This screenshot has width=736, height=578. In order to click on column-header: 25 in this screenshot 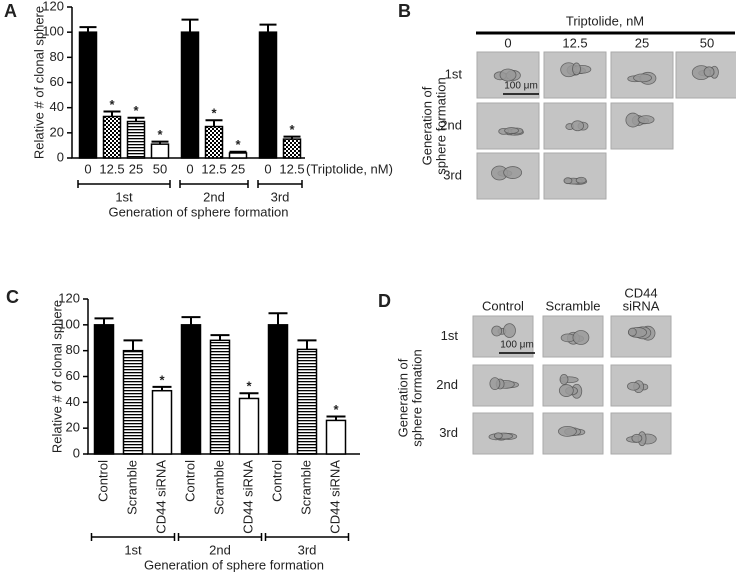, I will do `click(642, 42)`.